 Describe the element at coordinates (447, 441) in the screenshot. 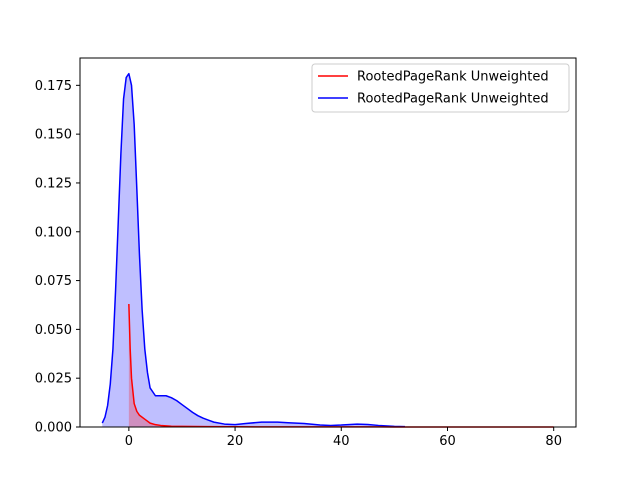

I see `x-tick-label: 60` at that location.